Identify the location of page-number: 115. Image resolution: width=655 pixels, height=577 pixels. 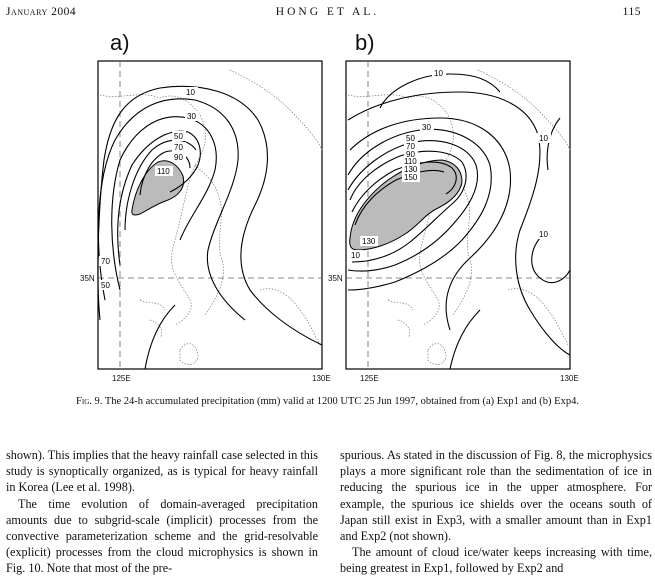
(631, 12).